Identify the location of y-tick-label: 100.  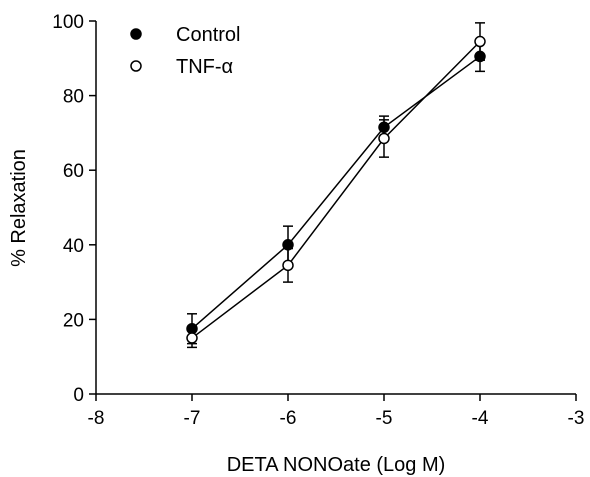
(68, 22).